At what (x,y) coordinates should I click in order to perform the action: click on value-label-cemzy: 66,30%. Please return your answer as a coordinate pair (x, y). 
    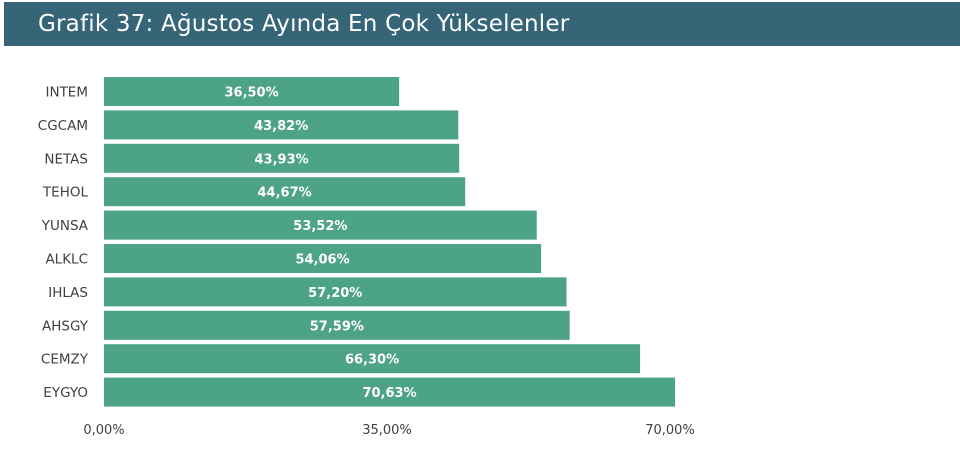
    Looking at the image, I should click on (372, 360).